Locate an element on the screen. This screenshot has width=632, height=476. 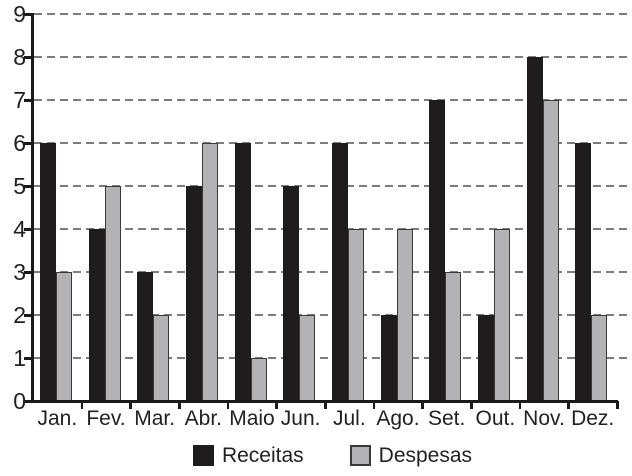
legend-item-despesas: Despesas is located at coordinates (411, 455).